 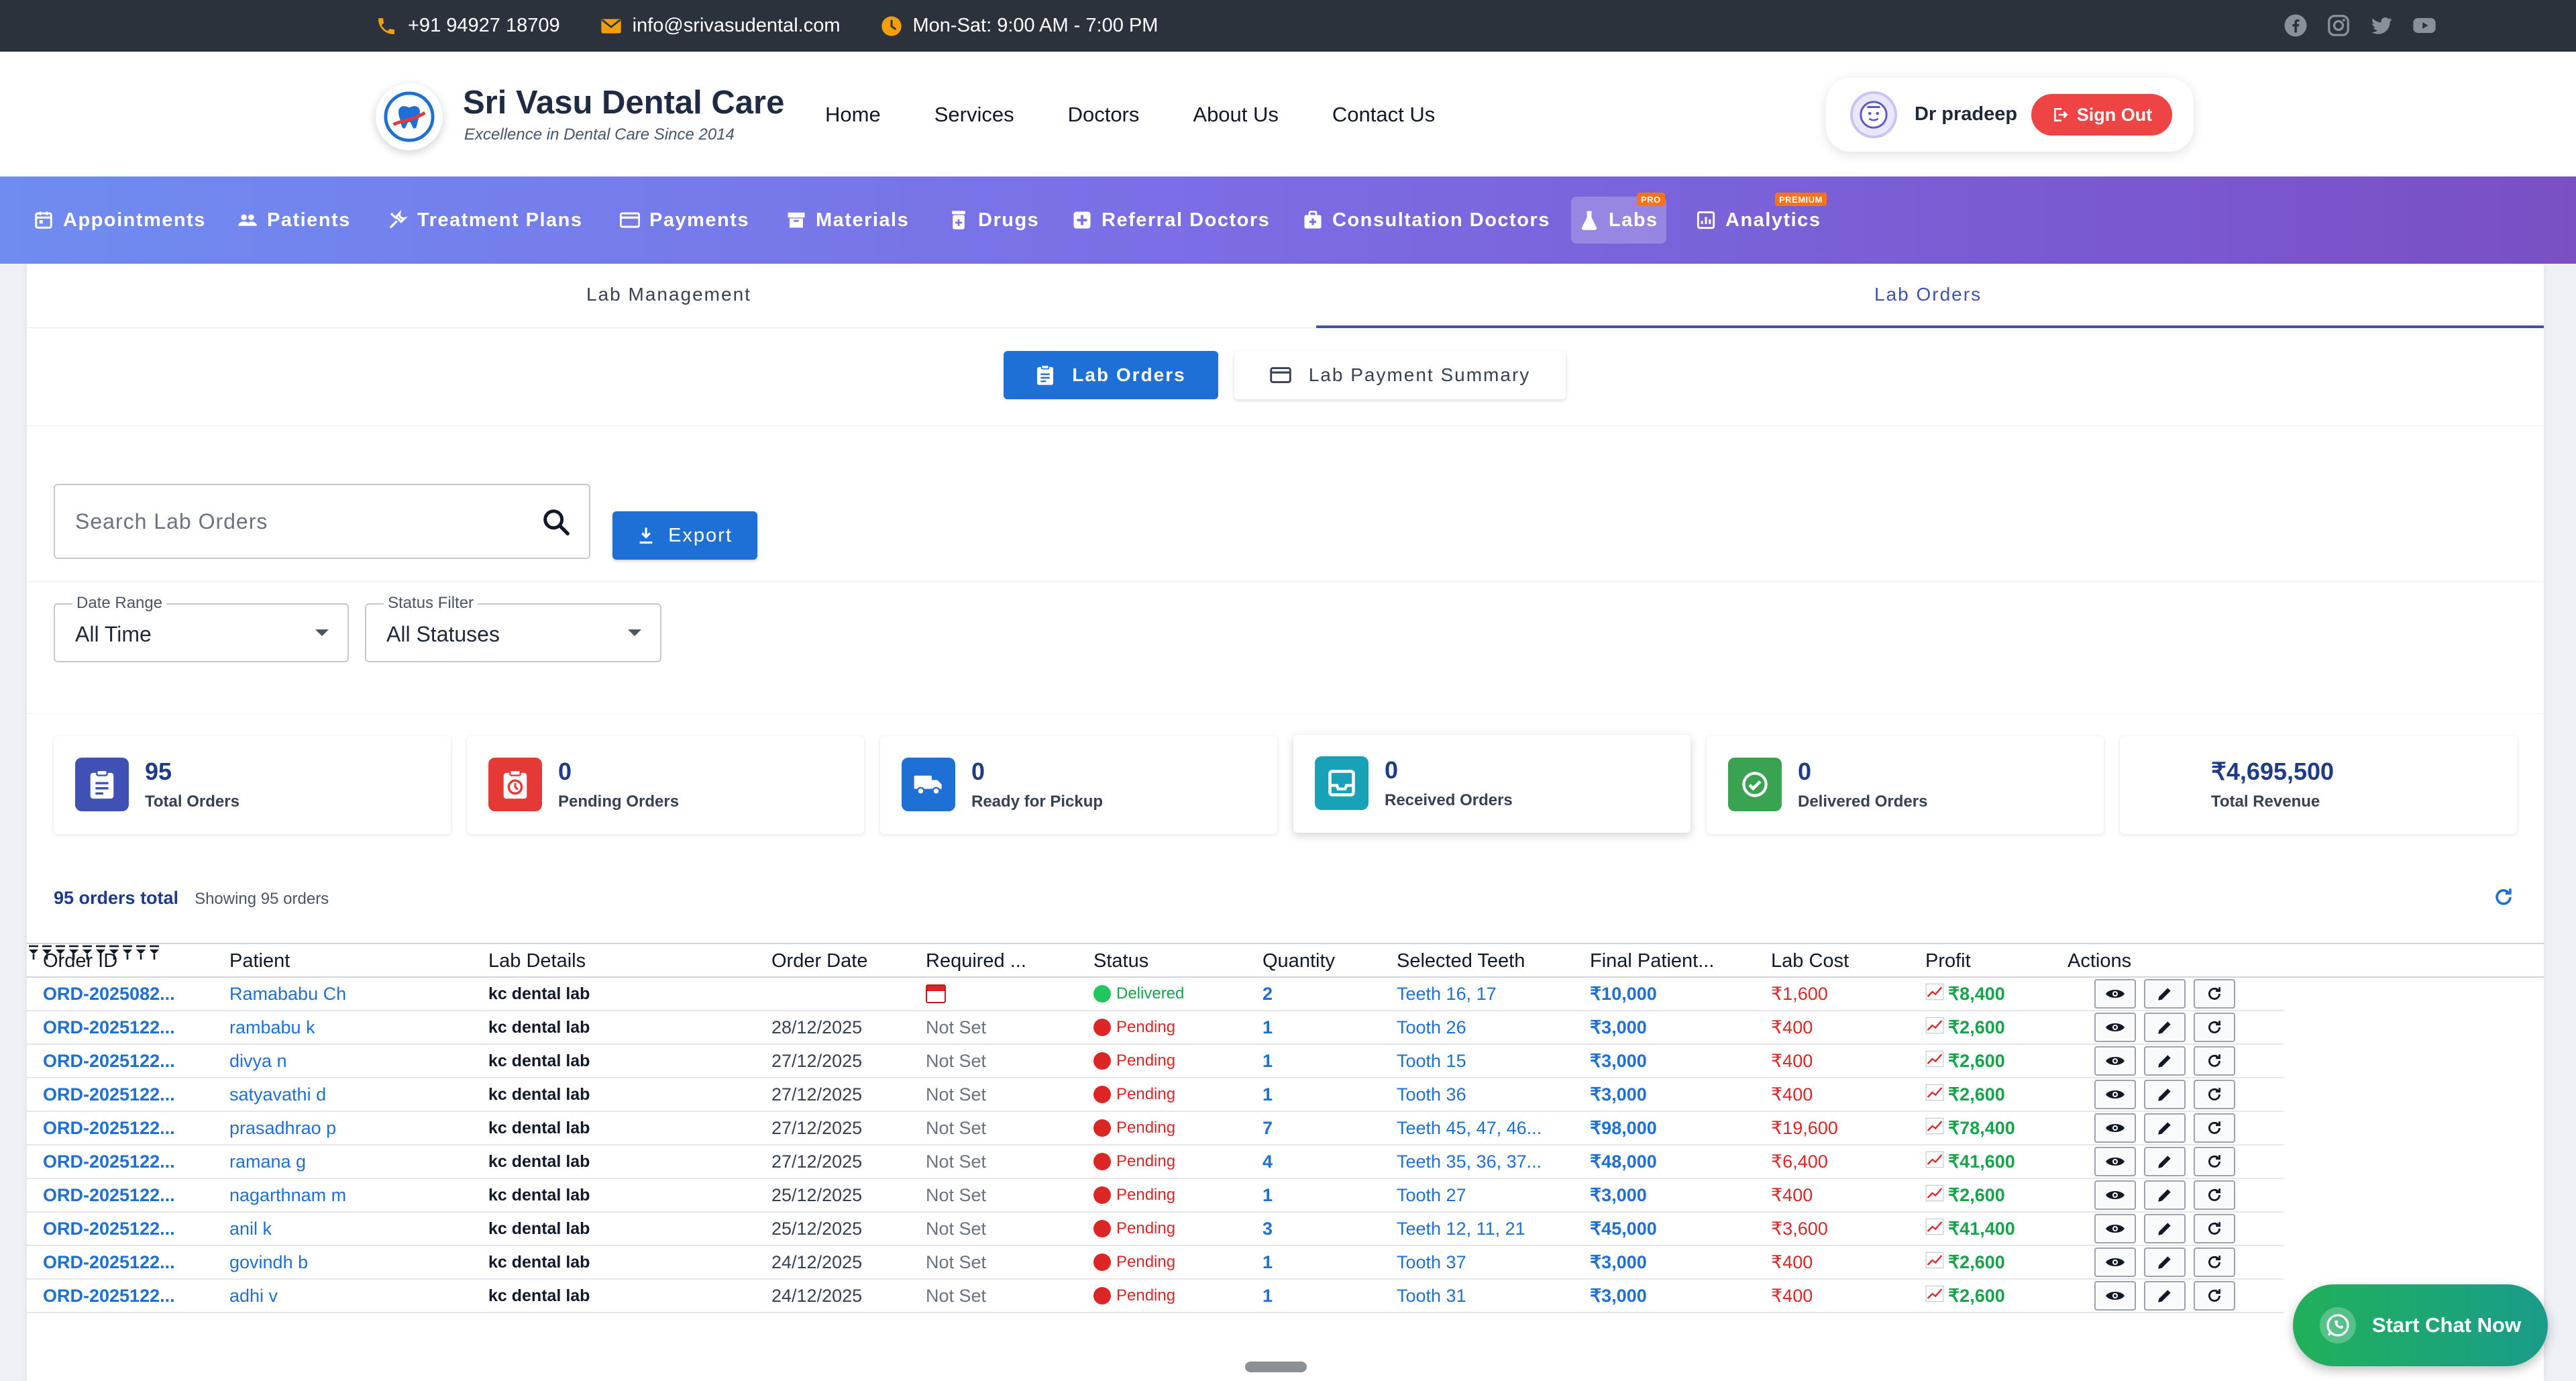 I want to click on youtube-icon, so click(x=2424, y=25).